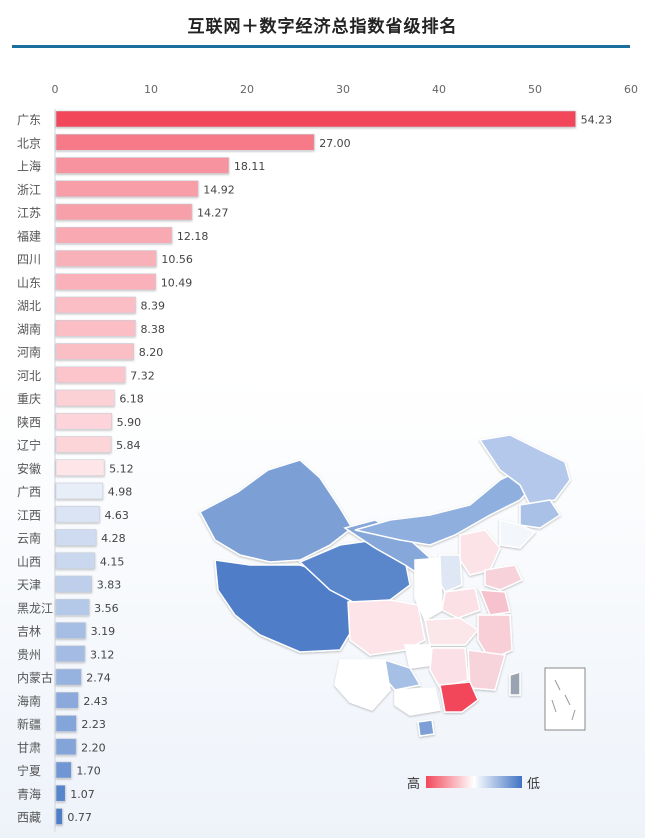 The height and width of the screenshot is (838, 645). What do you see at coordinates (29, 748) in the screenshot?
I see `category-label: 甘肃` at bounding box center [29, 748].